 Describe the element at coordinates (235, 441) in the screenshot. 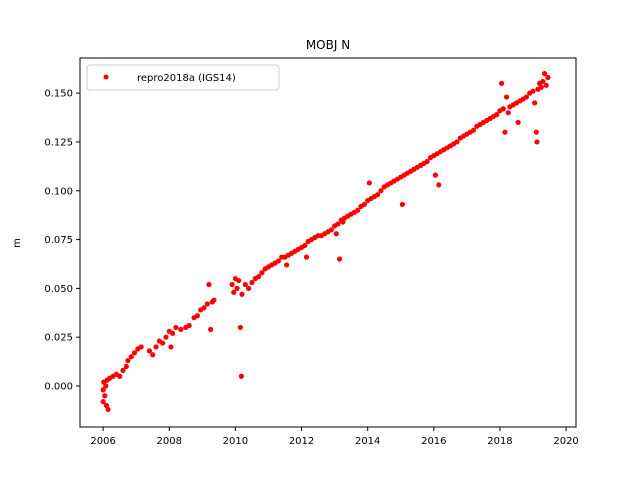

I see `x-tick-label: 2010` at that location.